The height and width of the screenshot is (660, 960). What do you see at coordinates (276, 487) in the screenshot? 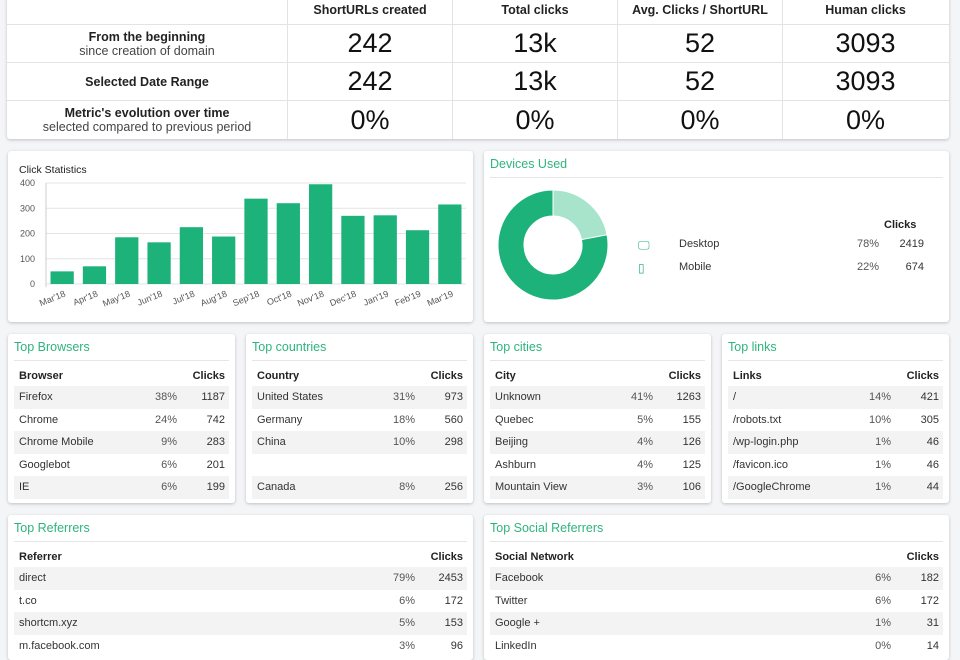
I see `row-name: Canada` at bounding box center [276, 487].